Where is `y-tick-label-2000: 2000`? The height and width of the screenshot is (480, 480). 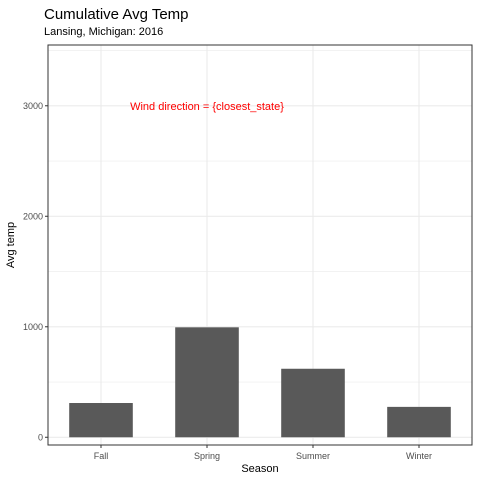
y-tick-label-2000: 2000 is located at coordinates (33, 216).